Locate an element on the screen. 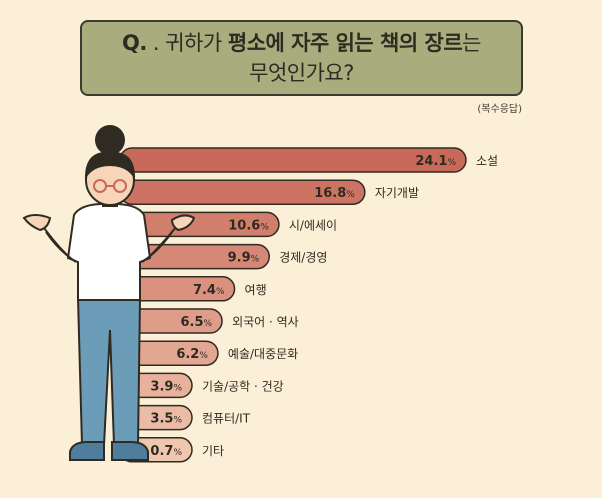  question-title-line1: Q.. 귀하가 평소에 자주 읽는 책의 장르는 is located at coordinates (301, 43).